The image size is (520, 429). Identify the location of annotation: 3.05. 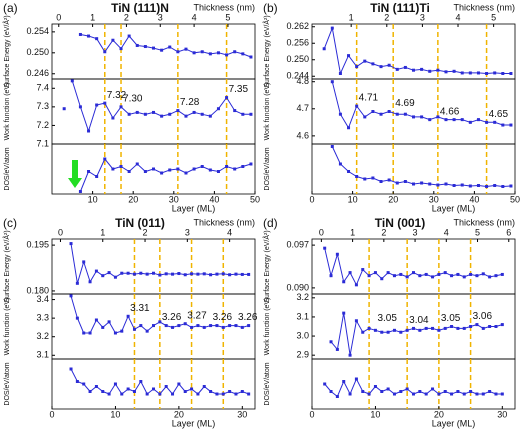
(451, 318).